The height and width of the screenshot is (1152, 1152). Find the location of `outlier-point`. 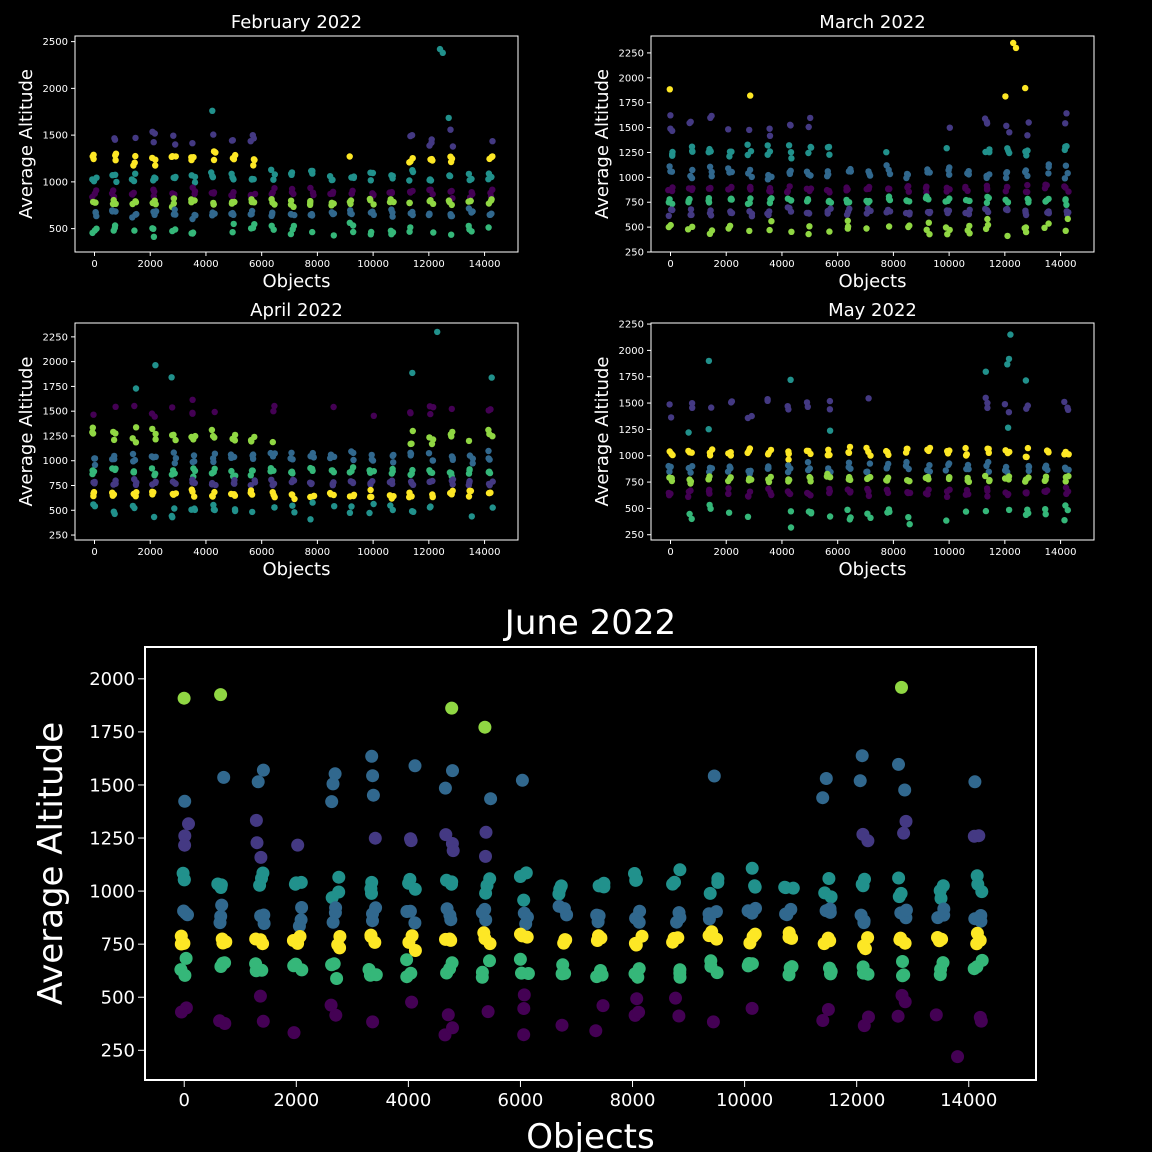

outlier-point is located at coordinates (437, 332).